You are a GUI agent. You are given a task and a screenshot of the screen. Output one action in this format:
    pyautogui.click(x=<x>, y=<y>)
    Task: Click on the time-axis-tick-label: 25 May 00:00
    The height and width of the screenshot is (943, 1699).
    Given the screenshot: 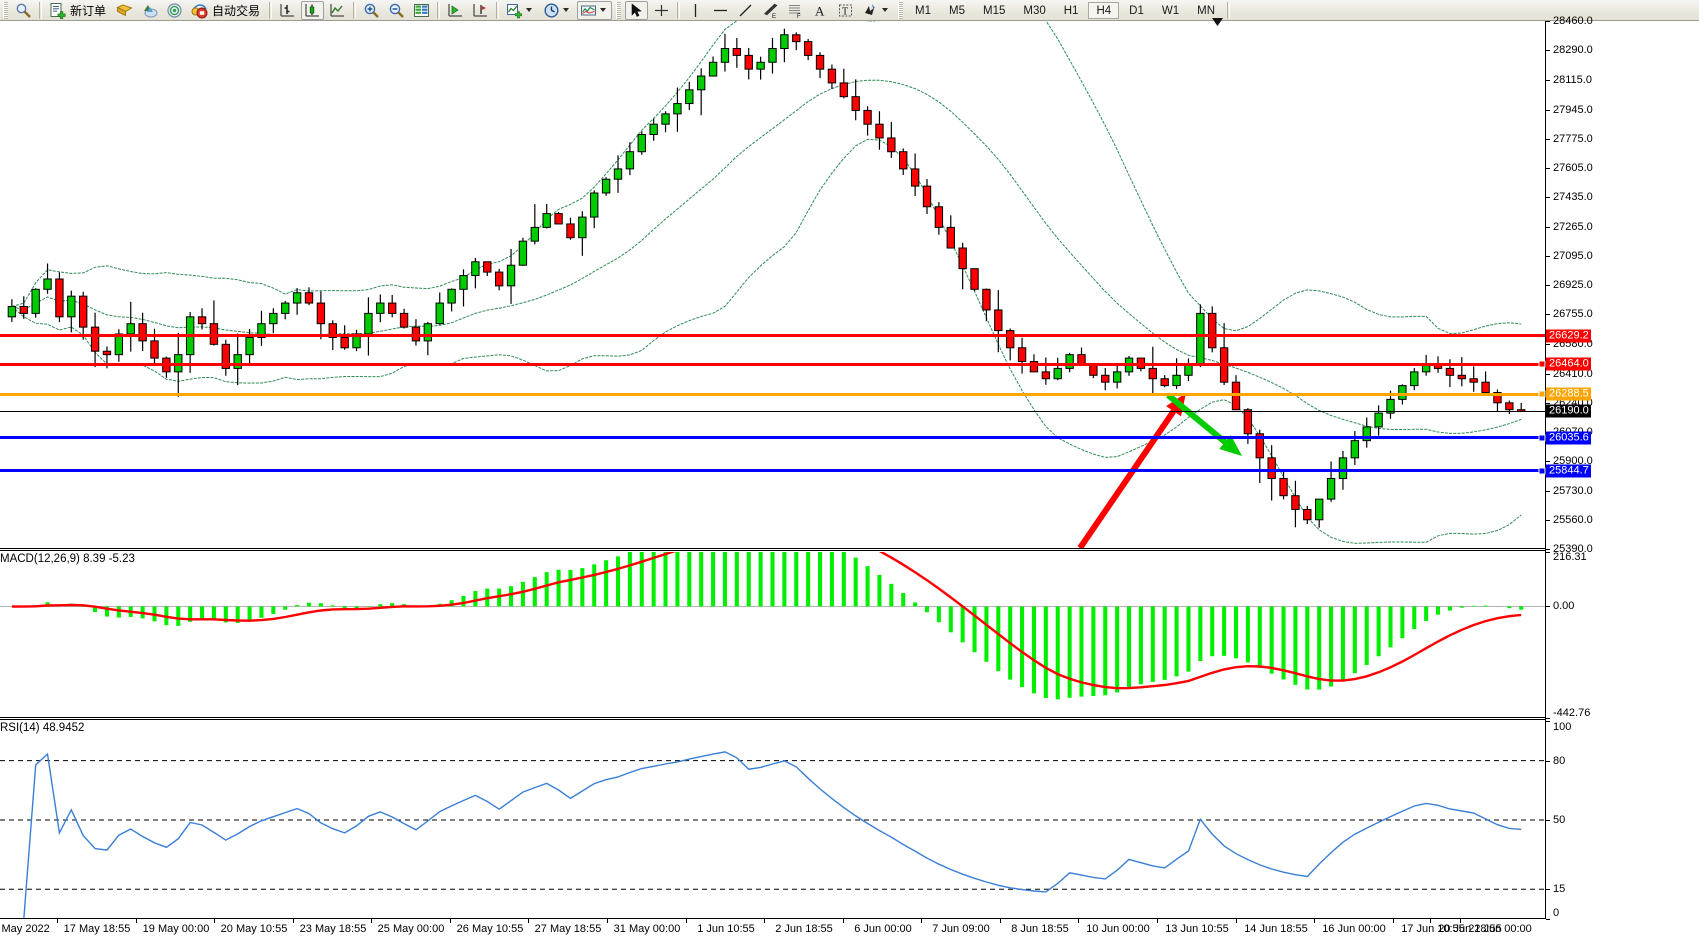 What is the action you would take?
    pyautogui.click(x=411, y=929)
    